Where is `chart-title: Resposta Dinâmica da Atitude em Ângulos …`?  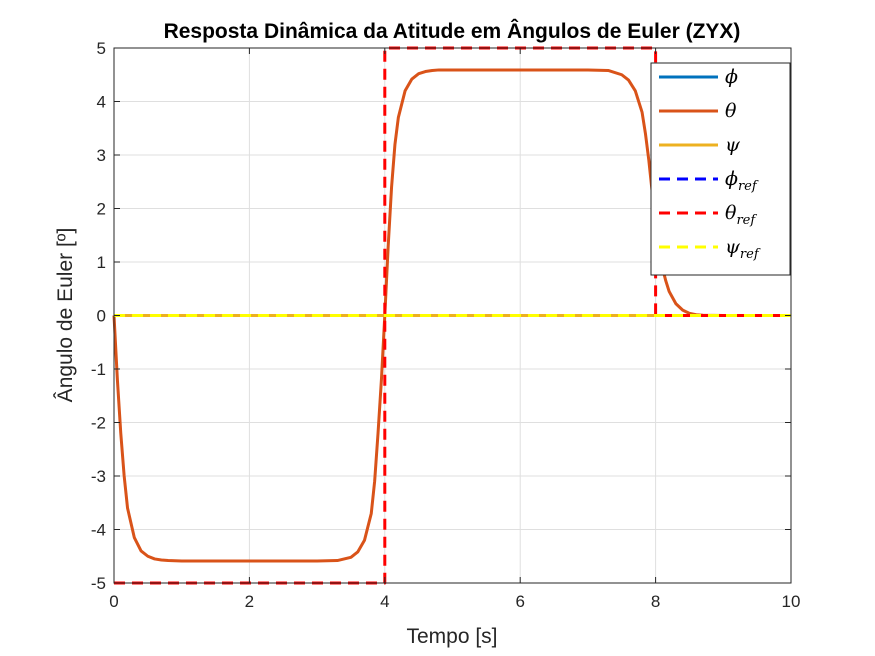 chart-title: Resposta Dinâmica da Atitude em Ângulos … is located at coordinates (452, 31).